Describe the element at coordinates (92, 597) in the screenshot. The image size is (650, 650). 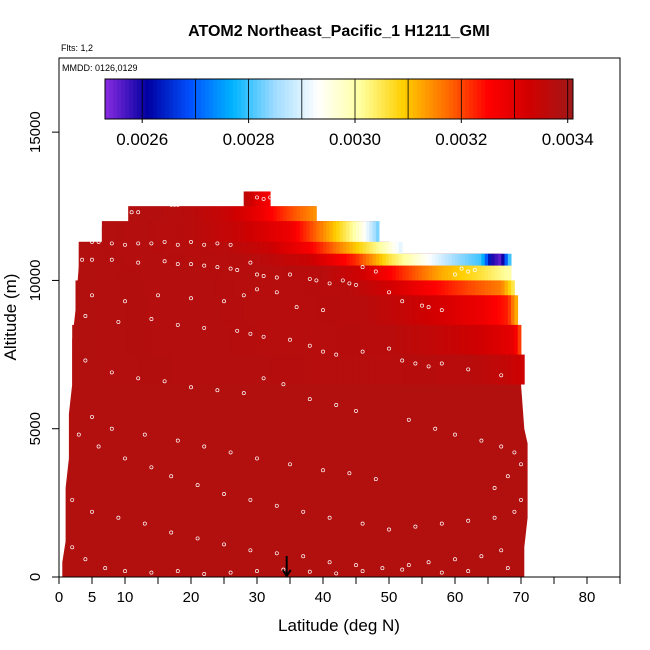
I see `x-tick-label: 5` at that location.